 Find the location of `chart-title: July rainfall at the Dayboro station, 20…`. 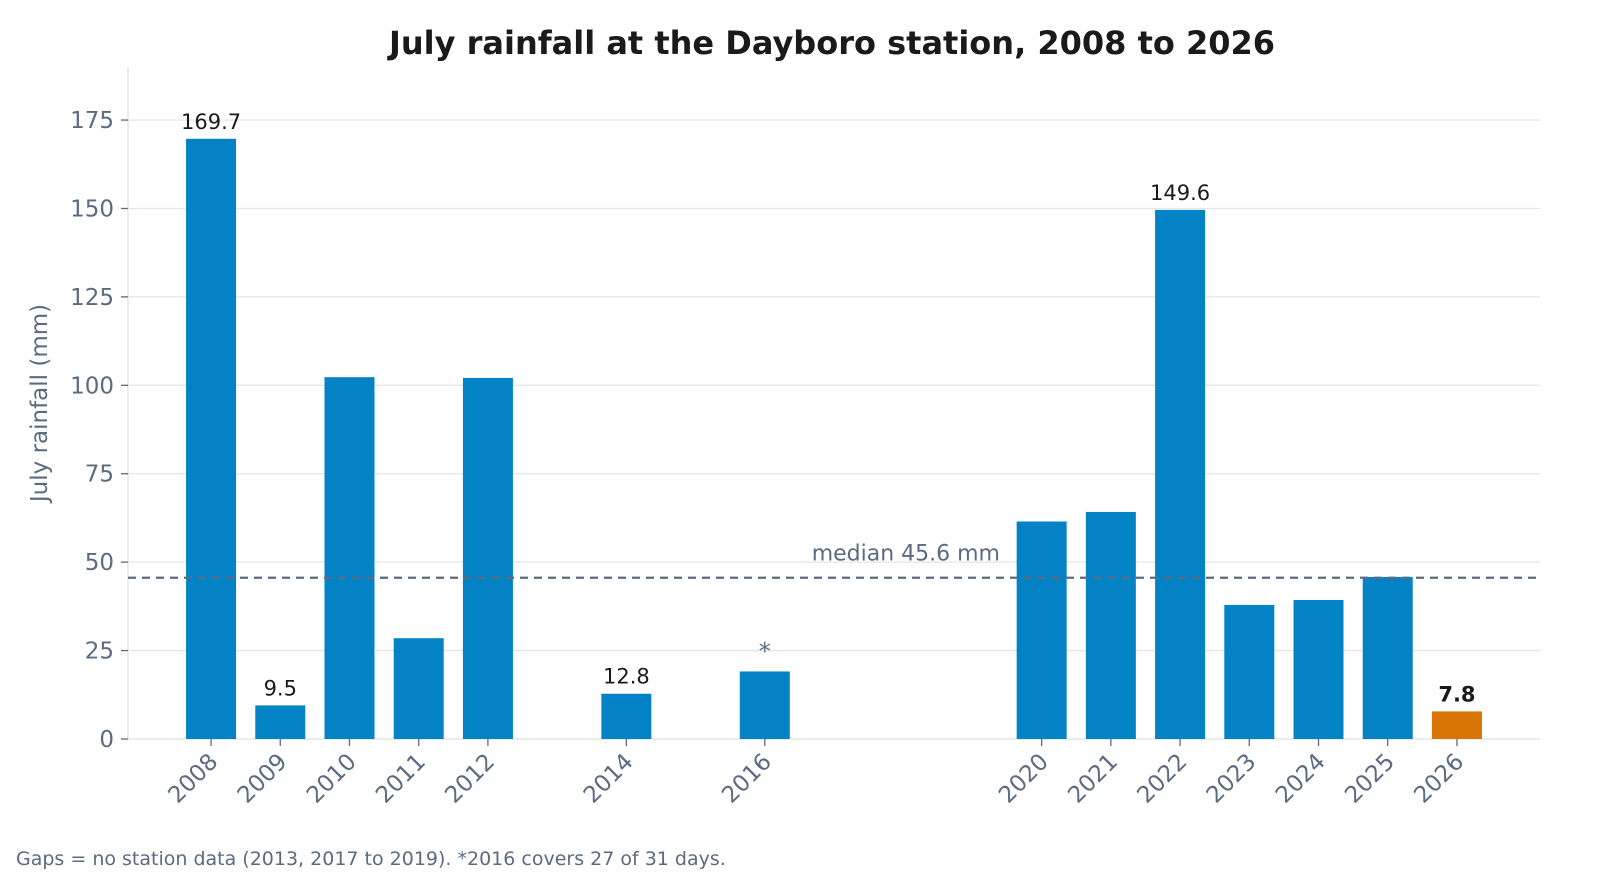

chart-title: July rainfall at the Dayboro station, 20… is located at coordinates (831, 43).